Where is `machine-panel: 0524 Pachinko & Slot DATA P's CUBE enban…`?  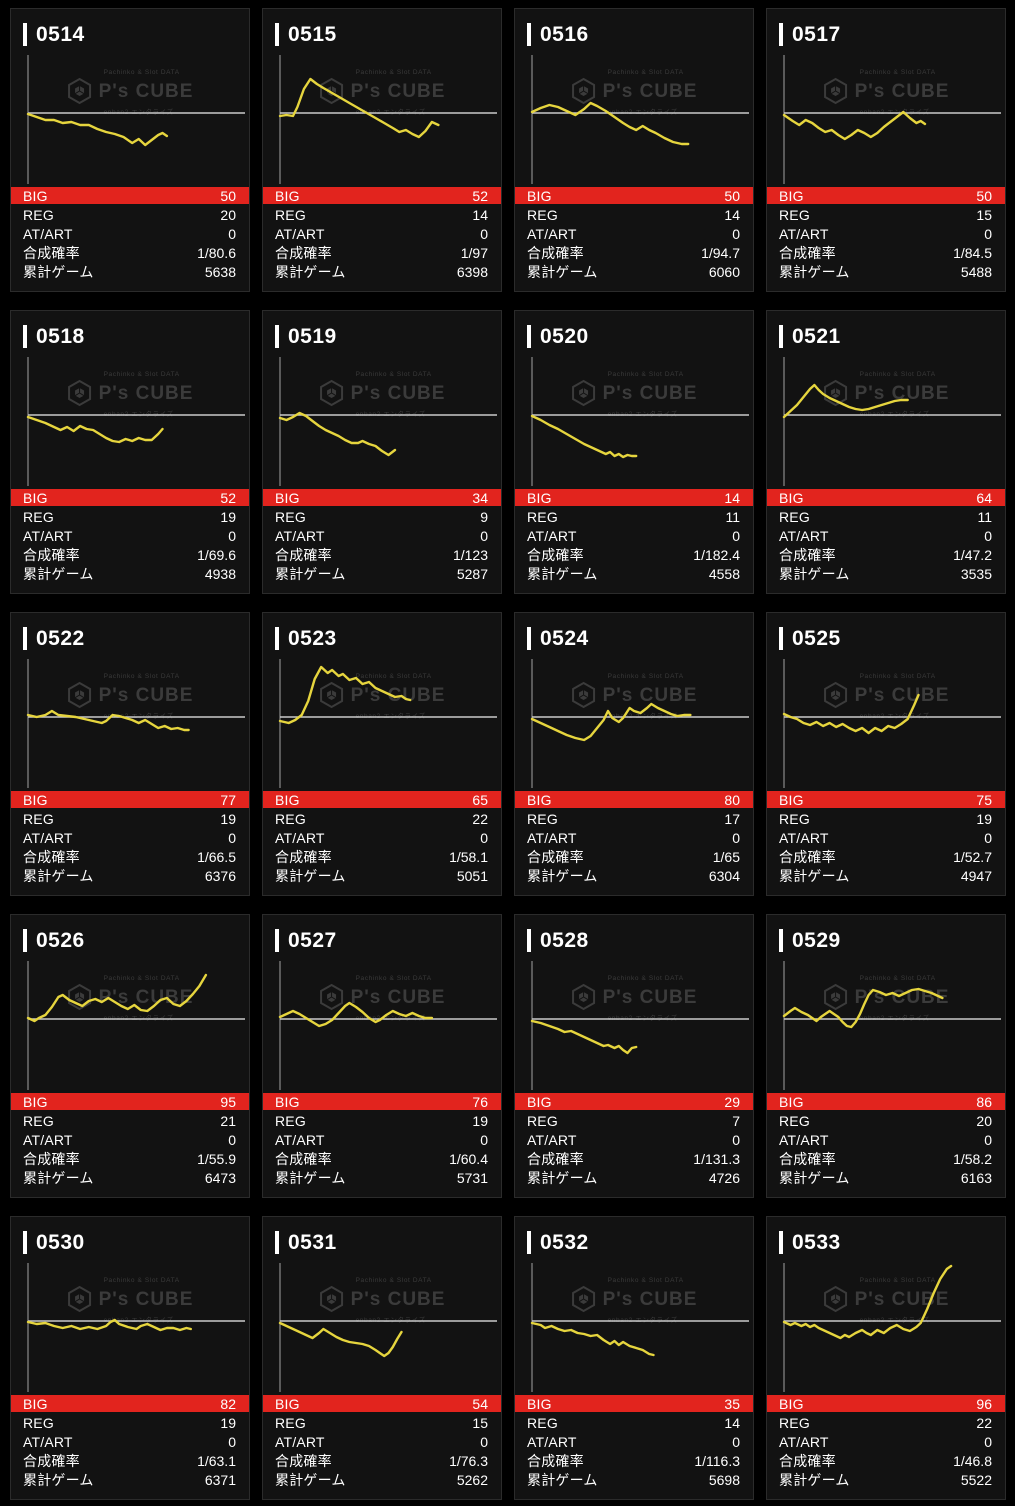 machine-panel: 0524 Pachinko & Slot DATA P's CUBE enban… is located at coordinates (634, 754).